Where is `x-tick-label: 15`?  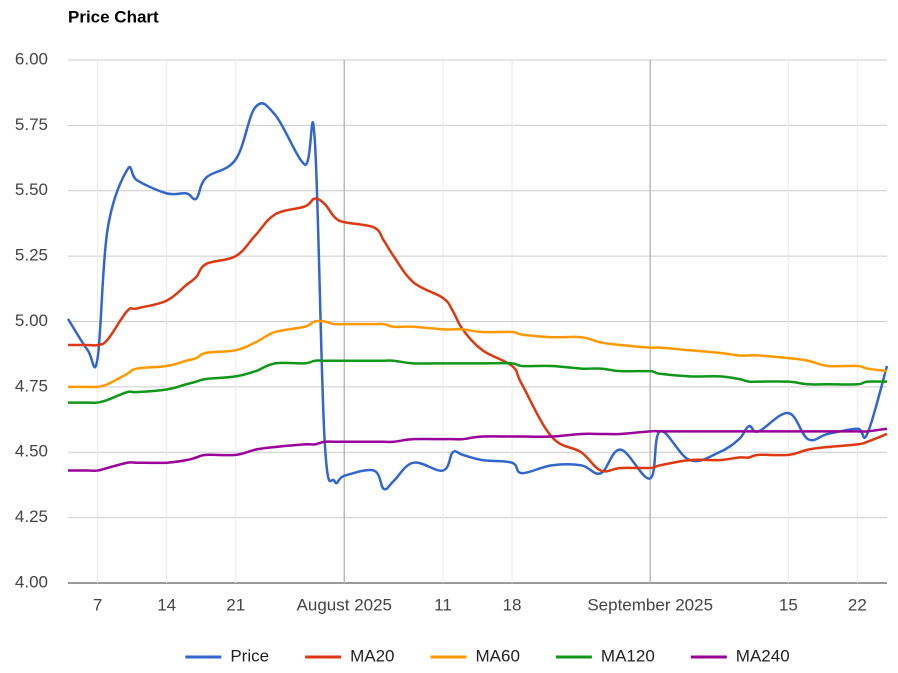 x-tick-label: 15 is located at coordinates (788, 604).